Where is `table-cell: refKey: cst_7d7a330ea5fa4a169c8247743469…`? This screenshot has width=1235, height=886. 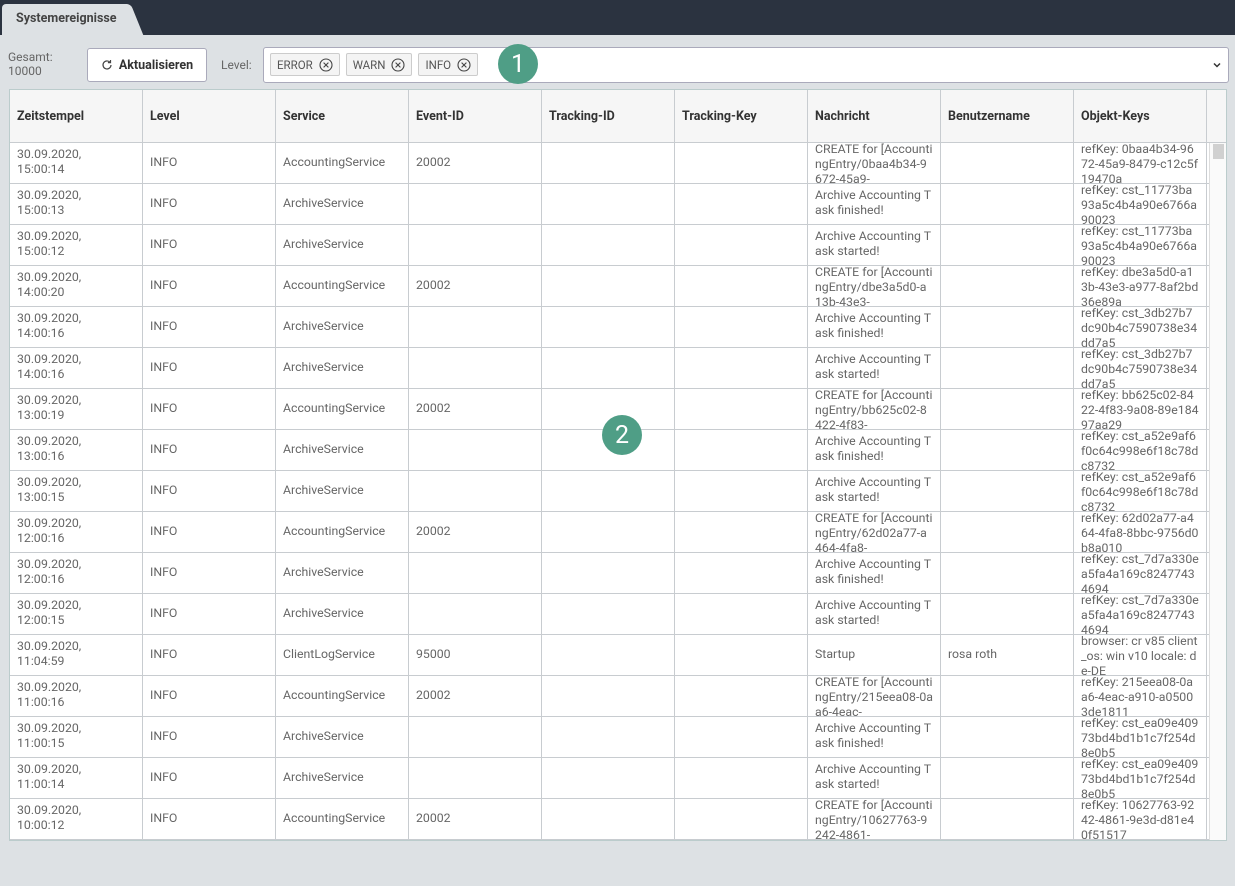
table-cell: refKey: cst_7d7a330ea5fa4a169c8247743469… is located at coordinates (1140, 573).